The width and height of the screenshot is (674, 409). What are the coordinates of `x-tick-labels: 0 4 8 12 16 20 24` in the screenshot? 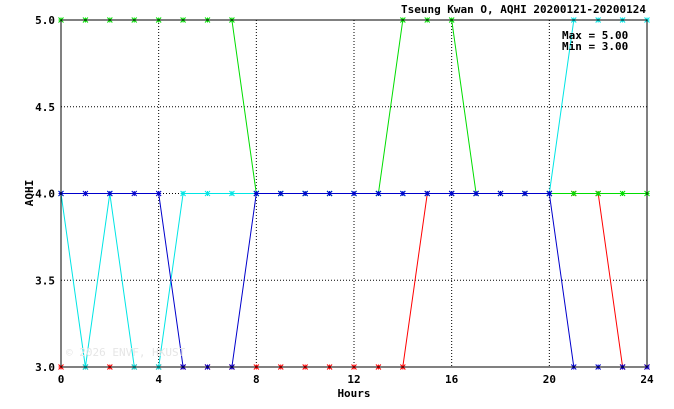 It's located at (356, 379).